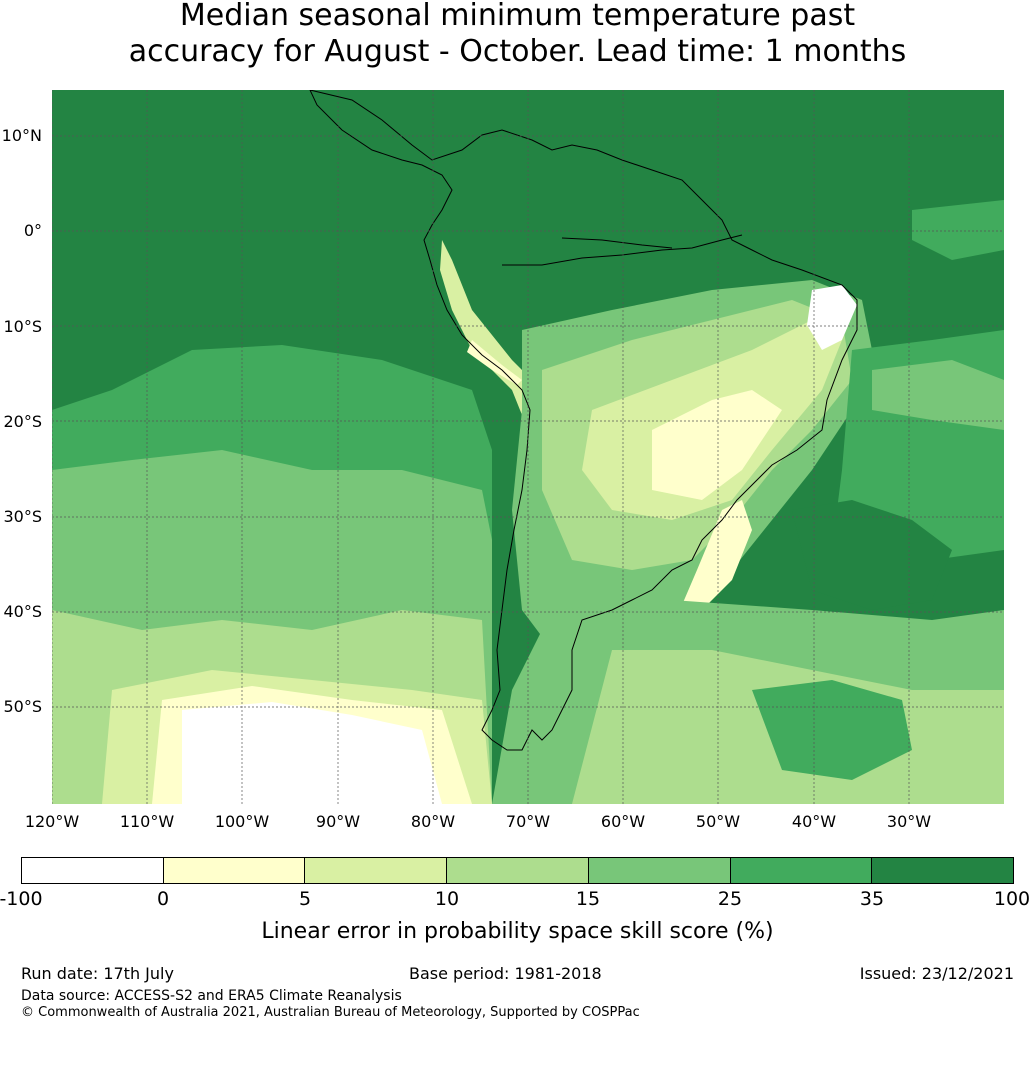 The height and width of the screenshot is (1065, 1035). I want to click on colorbar-tick: 35, so click(872, 899).